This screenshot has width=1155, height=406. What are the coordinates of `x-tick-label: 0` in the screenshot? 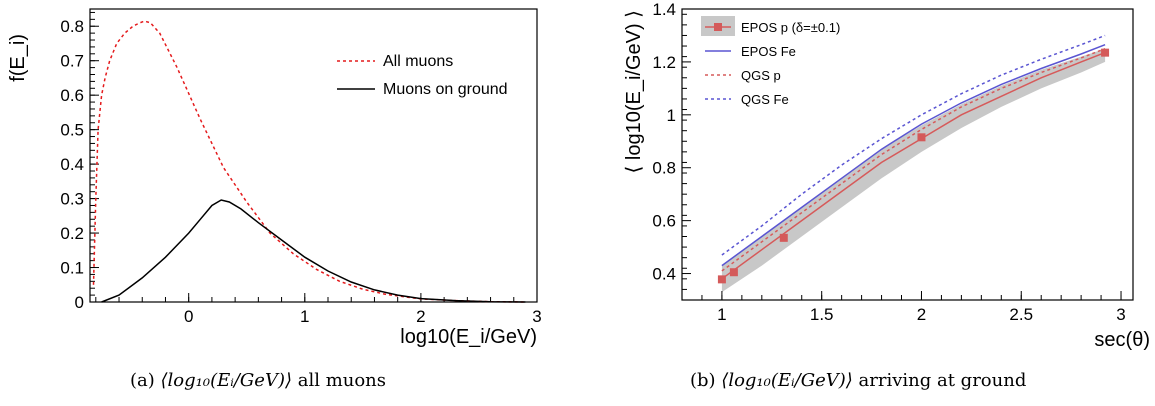 It's located at (188, 316).